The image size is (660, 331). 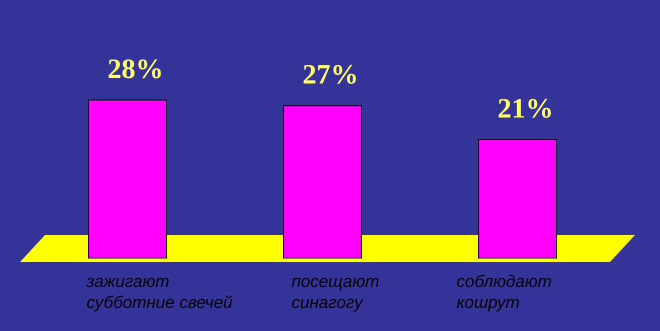 What do you see at coordinates (526, 109) in the screenshot?
I see `data-label: 21%` at bounding box center [526, 109].